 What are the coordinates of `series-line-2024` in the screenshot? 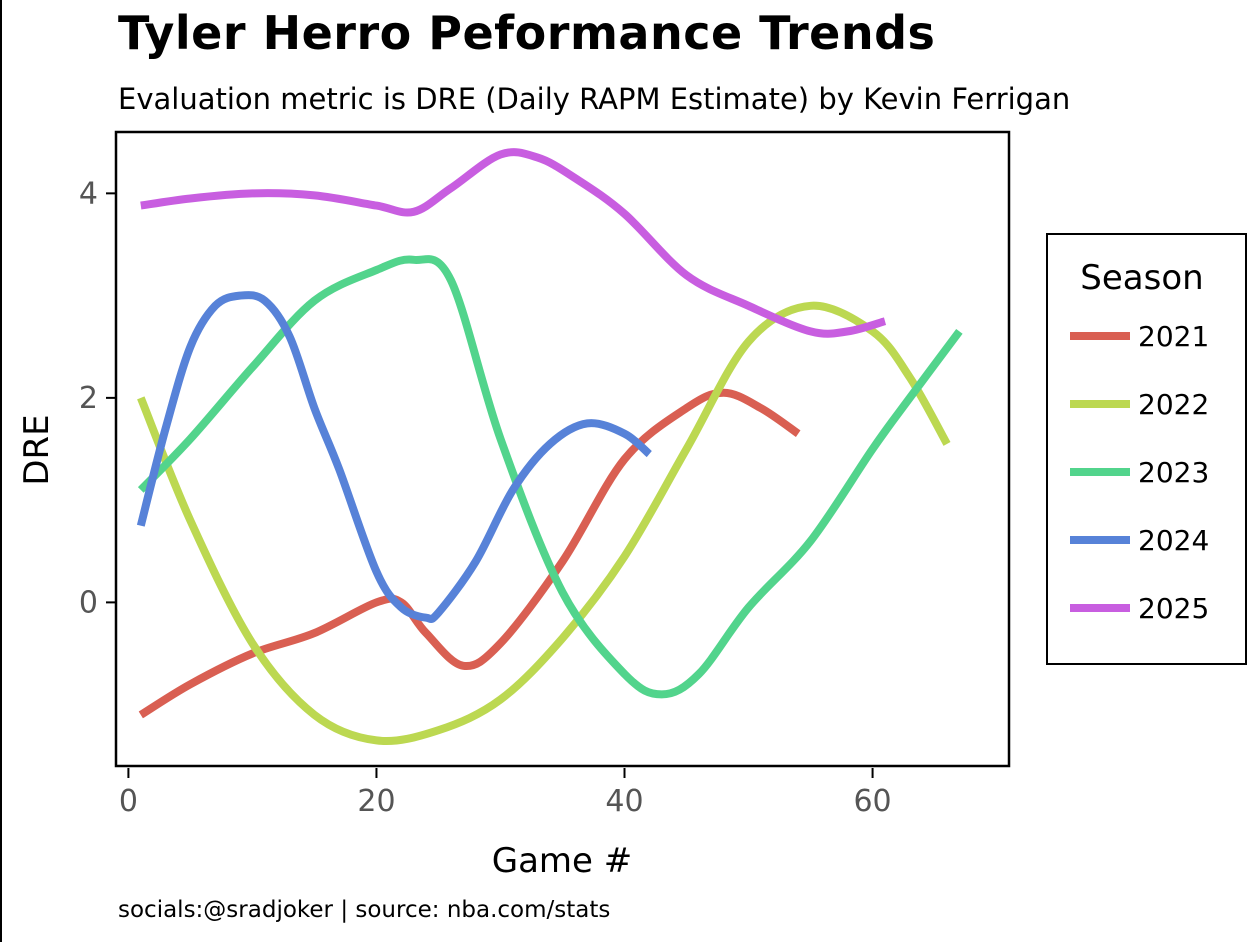 It's located at (394, 457).